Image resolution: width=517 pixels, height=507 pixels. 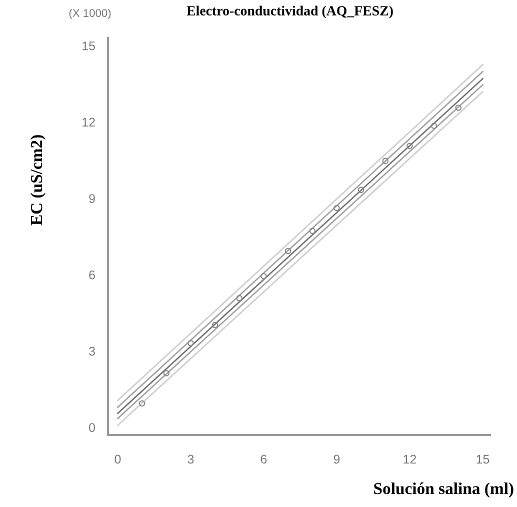 What do you see at coordinates (263, 459) in the screenshot?
I see `x-tick-label: 6` at bounding box center [263, 459].